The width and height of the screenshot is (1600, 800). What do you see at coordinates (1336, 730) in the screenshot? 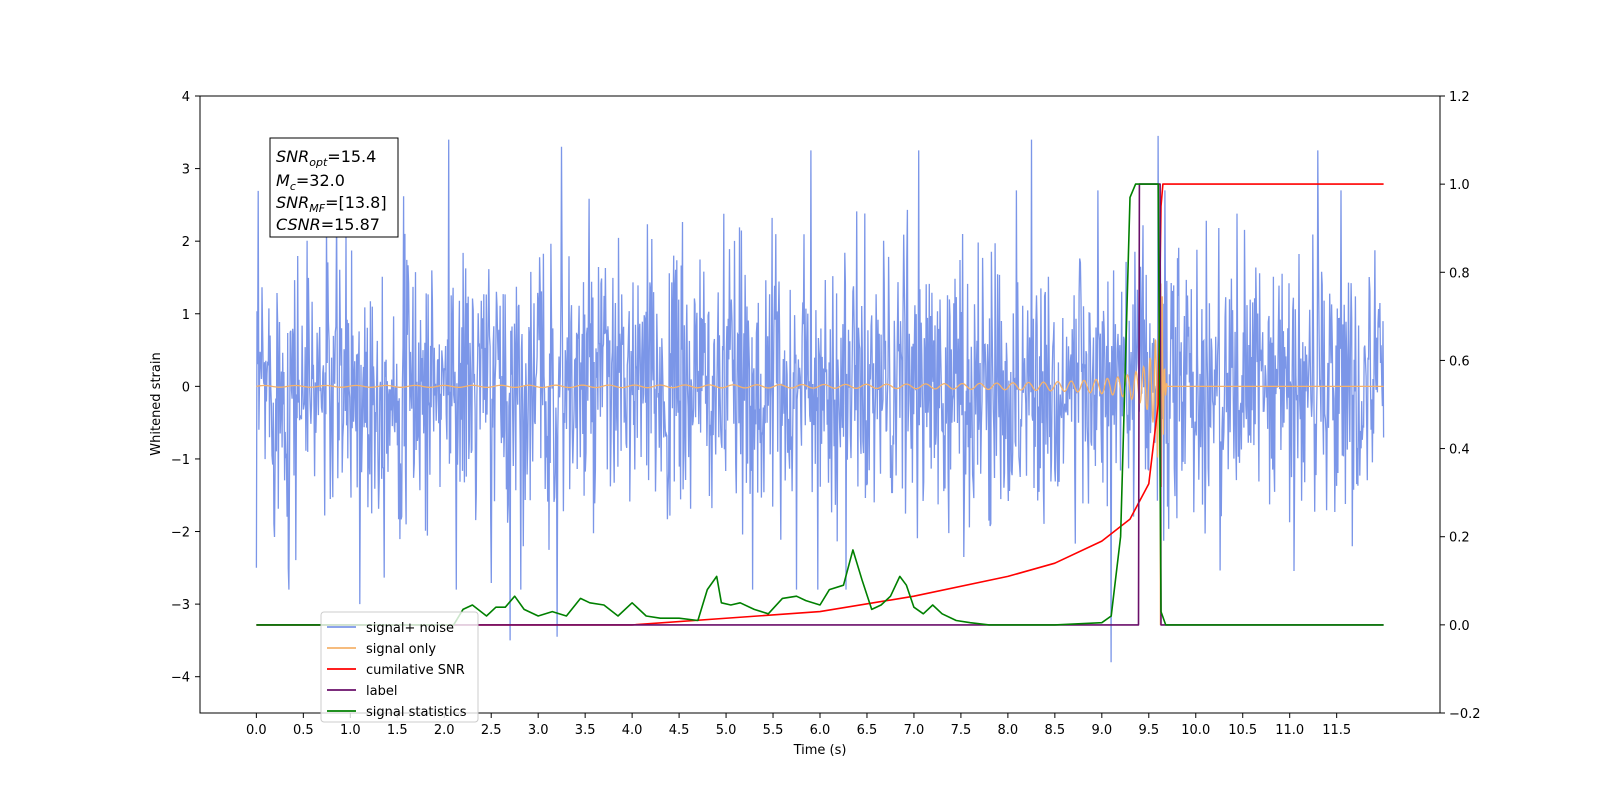
I see `x-tick-label: 11.5` at bounding box center [1336, 730].